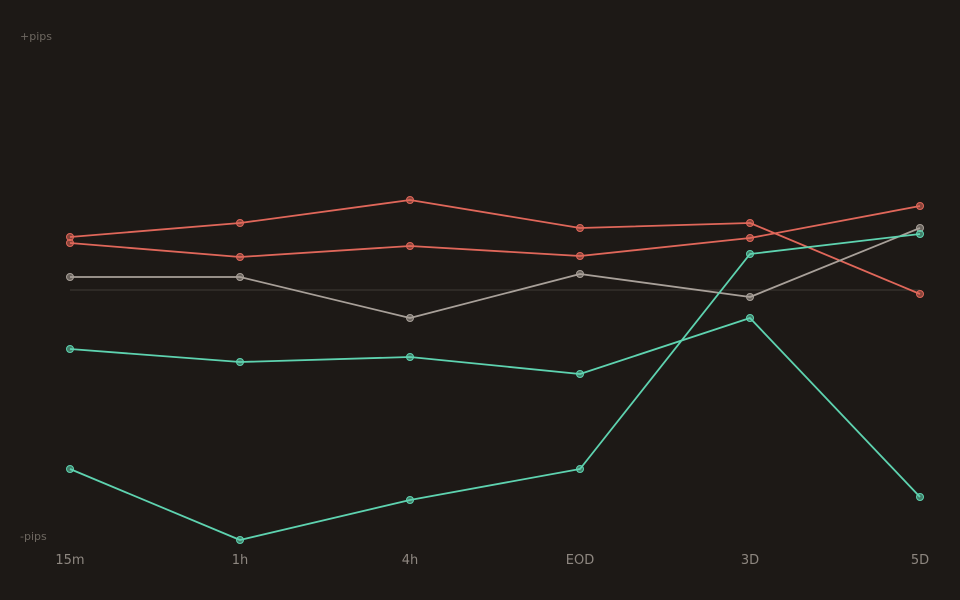 Image resolution: width=960 pixels, height=600 pixels. Describe the element at coordinates (240, 560) in the screenshot. I see `x-tick-label: 1h` at that location.